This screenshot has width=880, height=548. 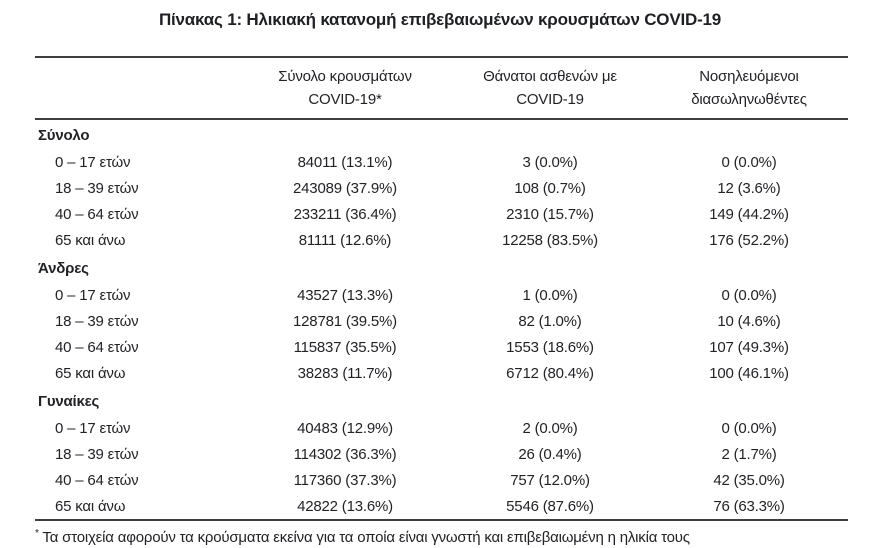 I want to click on intubated-cell: 10 (4.6%), so click(x=749, y=321).